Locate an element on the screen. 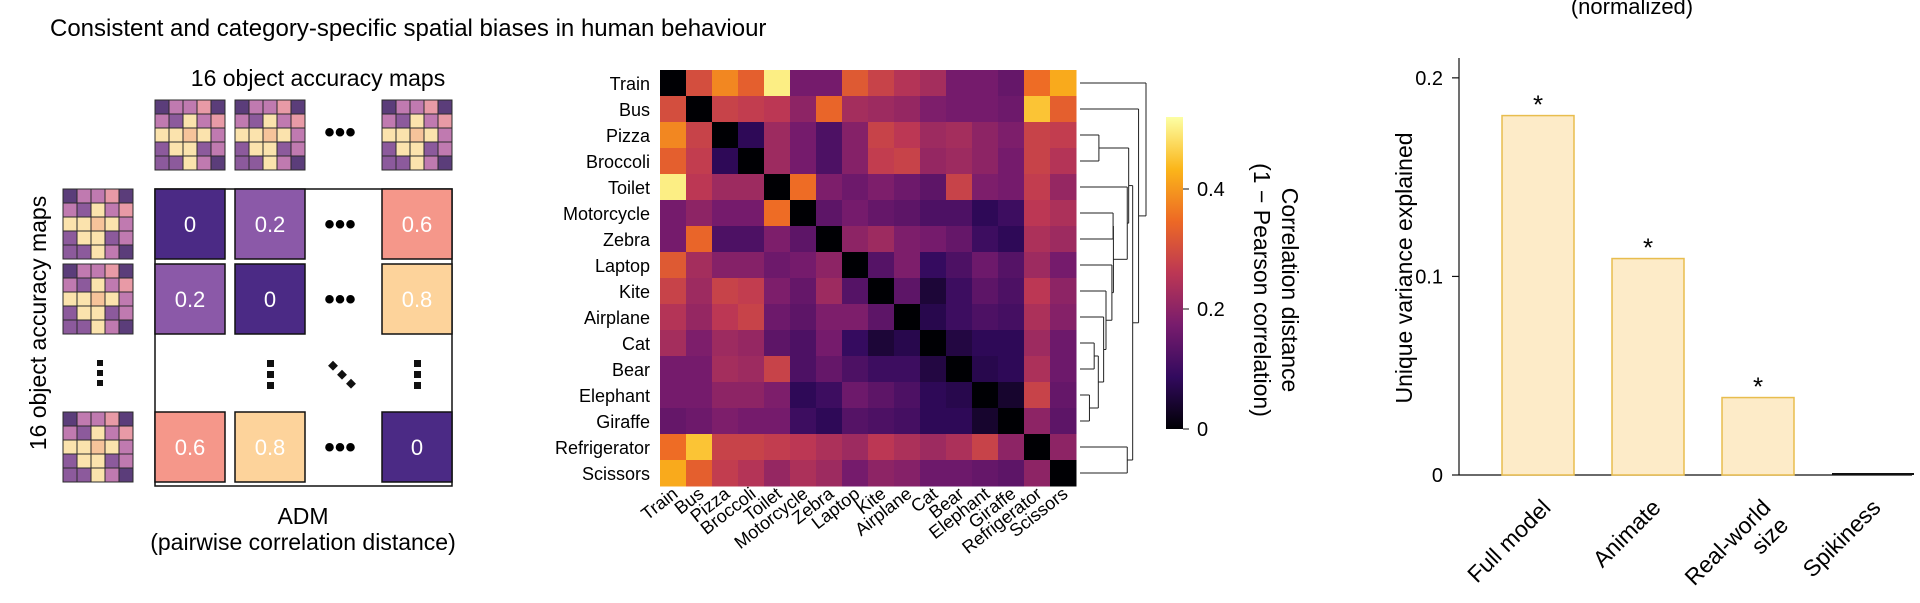 The height and width of the screenshot is (603, 1920). left-accuracy-maps is located at coordinates (98, 335).